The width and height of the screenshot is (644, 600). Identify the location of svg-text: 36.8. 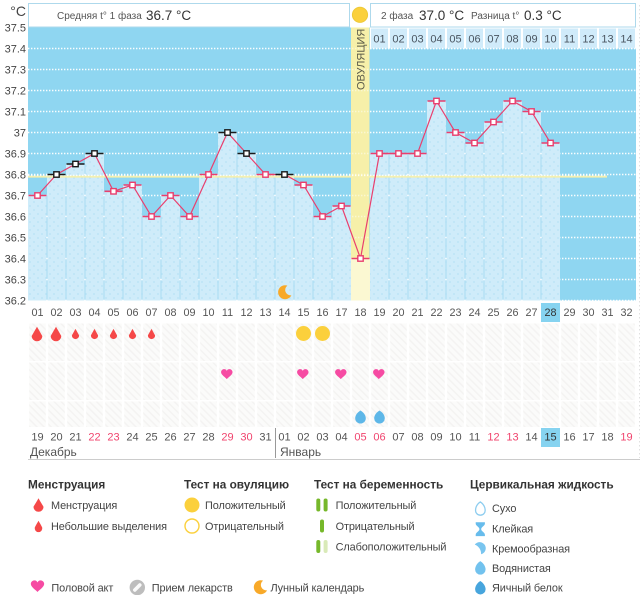
(15, 176).